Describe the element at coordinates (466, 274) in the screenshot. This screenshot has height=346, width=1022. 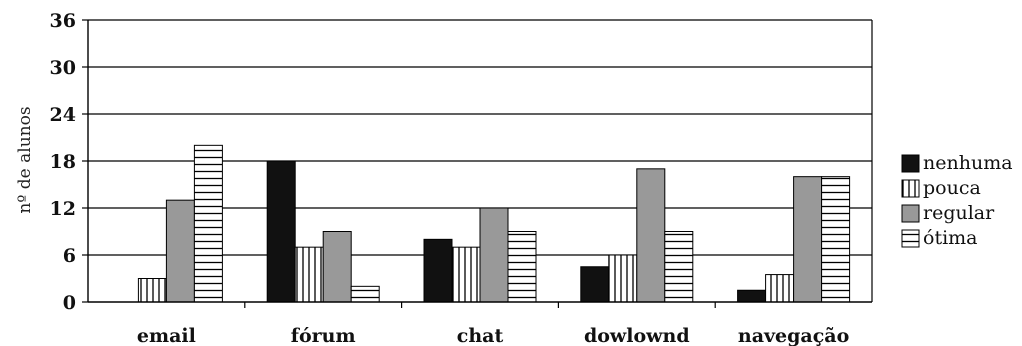
I see `bar-pouca-chat` at that location.